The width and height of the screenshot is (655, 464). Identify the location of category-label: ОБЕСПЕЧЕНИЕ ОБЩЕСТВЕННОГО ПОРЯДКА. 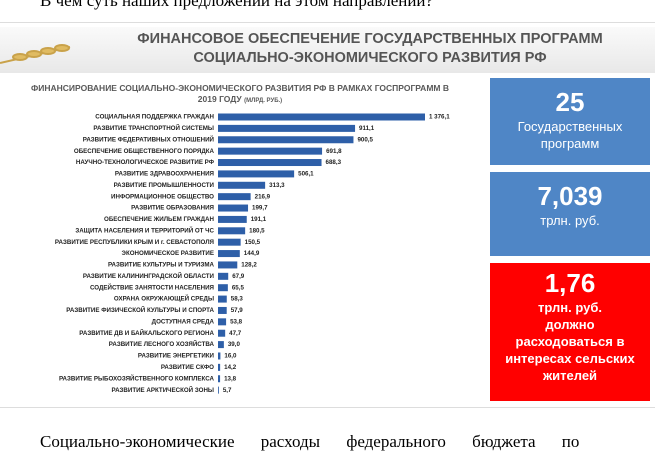
(144, 151).